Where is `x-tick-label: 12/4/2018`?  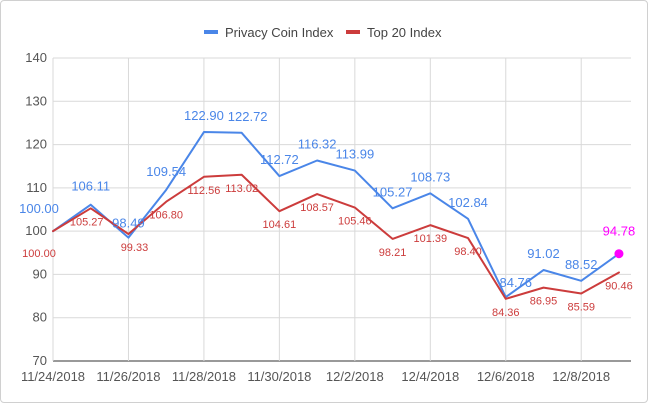 x-tick-label: 12/4/2018 is located at coordinates (430, 376).